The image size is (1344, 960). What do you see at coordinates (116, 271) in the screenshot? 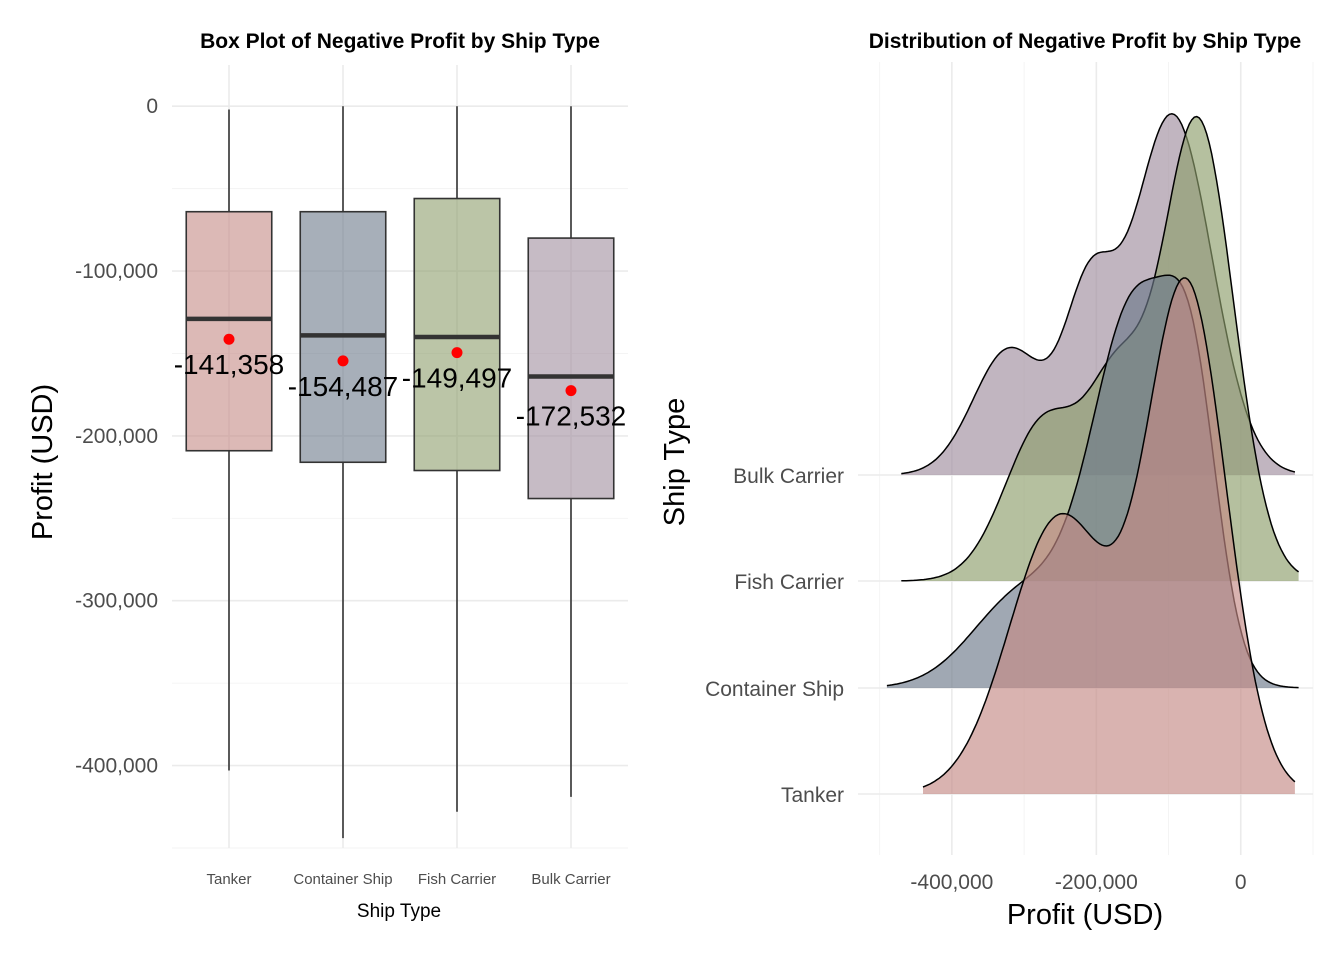
I see `box-y-tick-label: -100,000` at bounding box center [116, 271].